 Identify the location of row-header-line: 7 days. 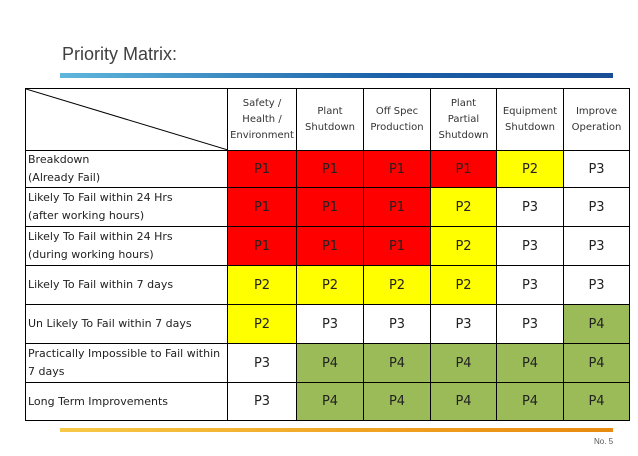
(46, 371).